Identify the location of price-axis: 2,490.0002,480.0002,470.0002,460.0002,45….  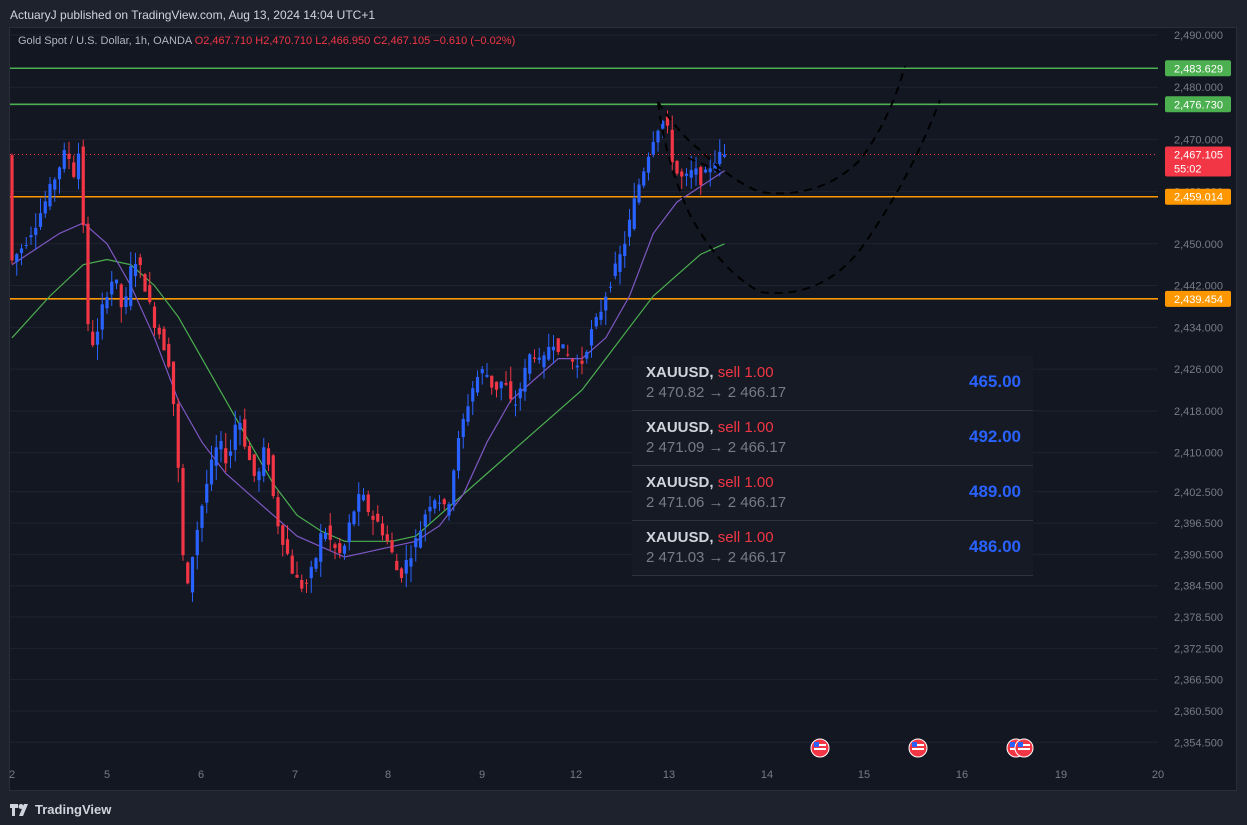
(1196, 398).